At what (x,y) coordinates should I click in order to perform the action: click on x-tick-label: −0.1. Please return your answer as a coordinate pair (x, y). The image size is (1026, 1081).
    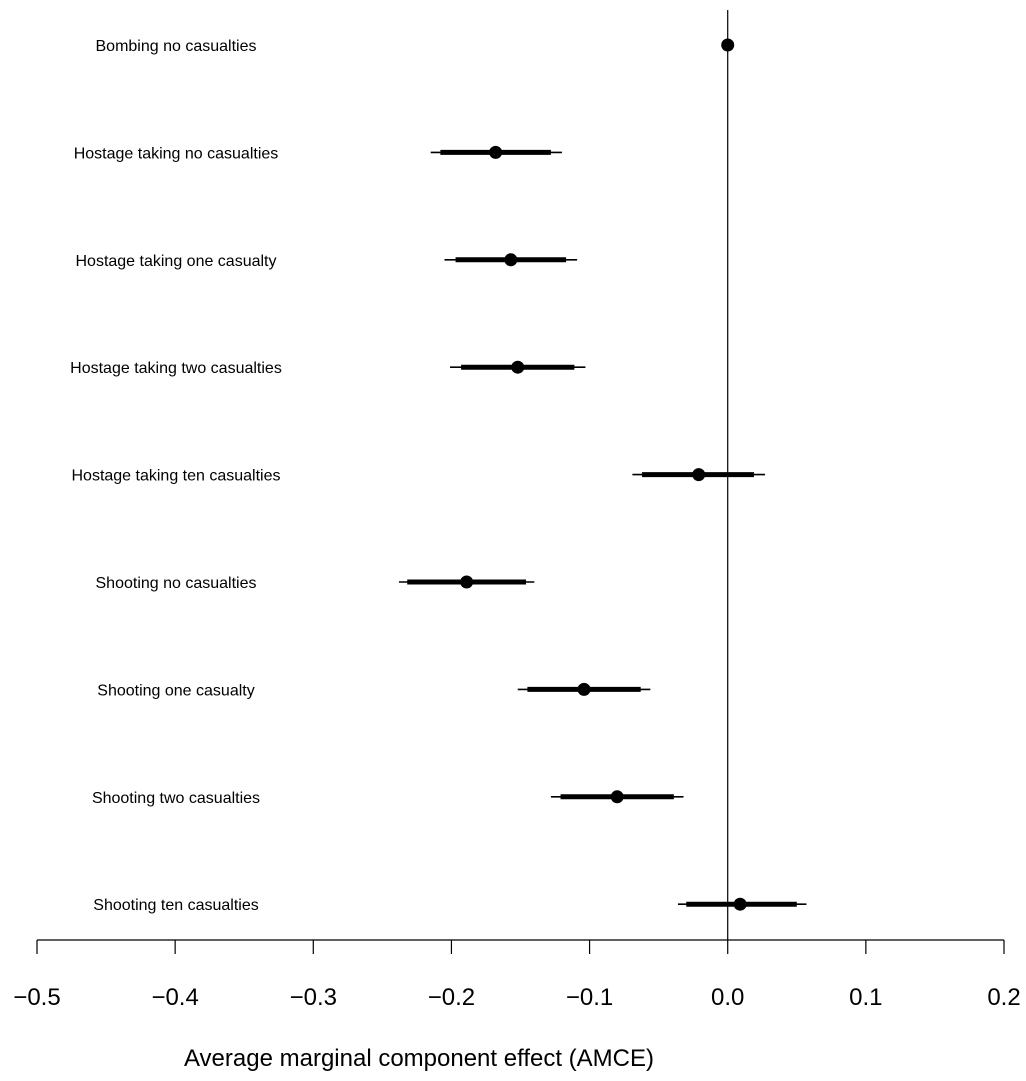
    Looking at the image, I should click on (589, 997).